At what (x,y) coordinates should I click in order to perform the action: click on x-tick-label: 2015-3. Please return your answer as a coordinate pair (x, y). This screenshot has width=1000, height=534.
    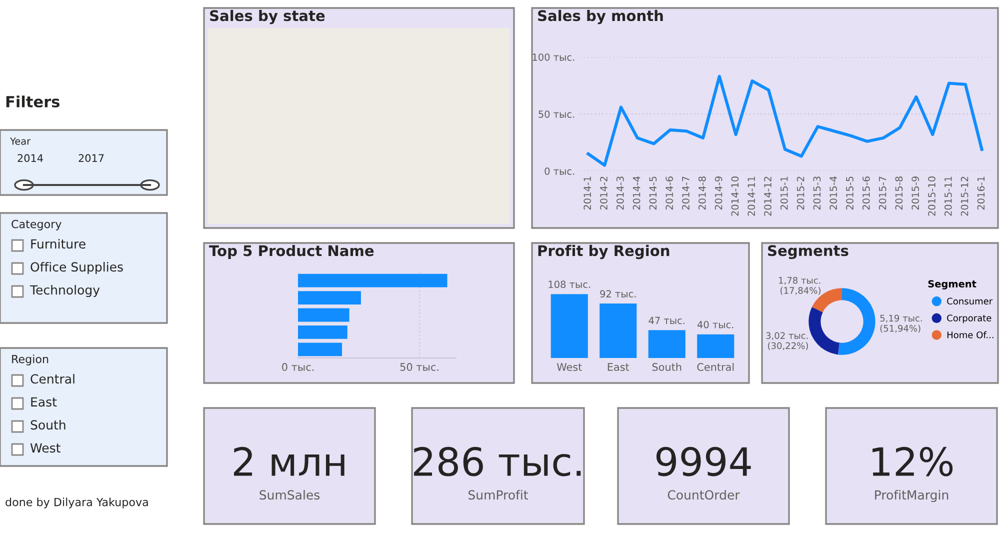
    Looking at the image, I should click on (817, 193).